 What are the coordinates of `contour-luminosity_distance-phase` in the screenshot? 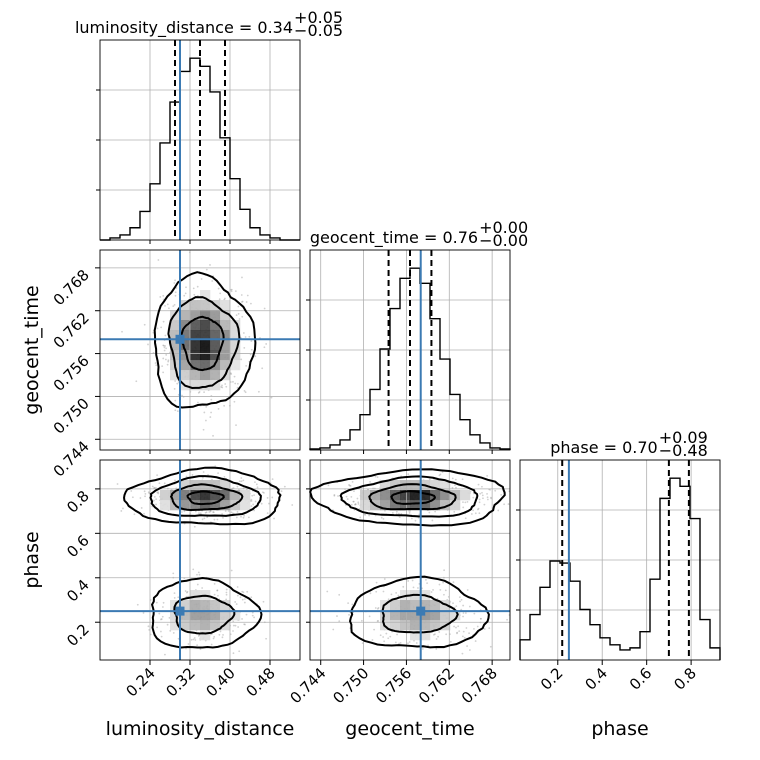 It's located at (205, 498).